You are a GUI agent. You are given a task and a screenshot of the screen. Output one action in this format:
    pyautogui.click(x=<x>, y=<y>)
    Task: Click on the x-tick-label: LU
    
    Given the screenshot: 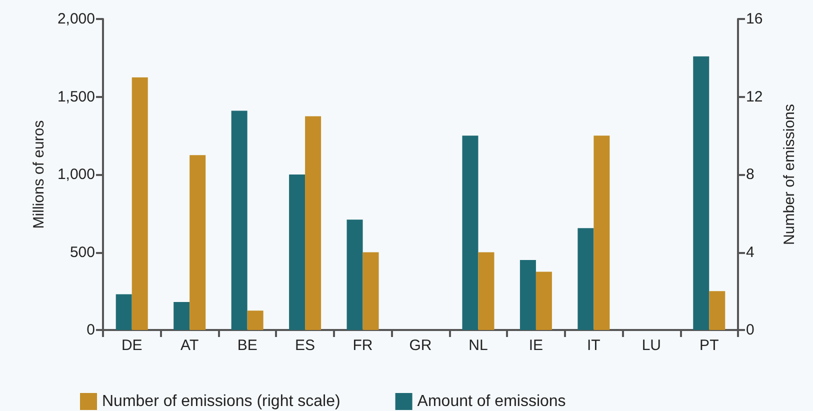 What is the action you would take?
    pyautogui.click(x=652, y=345)
    